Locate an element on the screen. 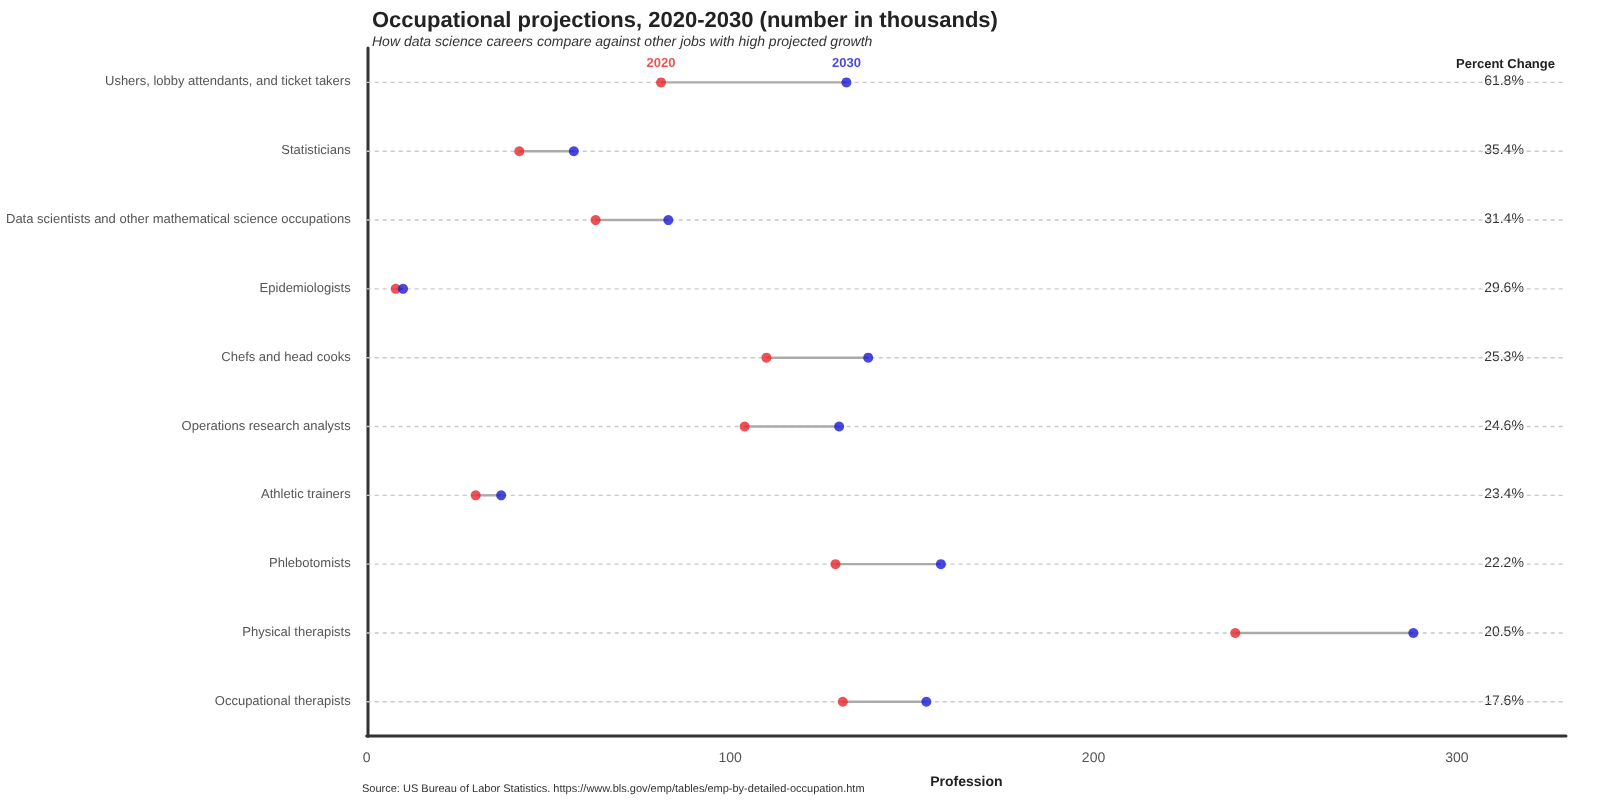  chart-title: Occupational projections, 2020-2030 (number in thousands) is located at coordinates (685, 21).